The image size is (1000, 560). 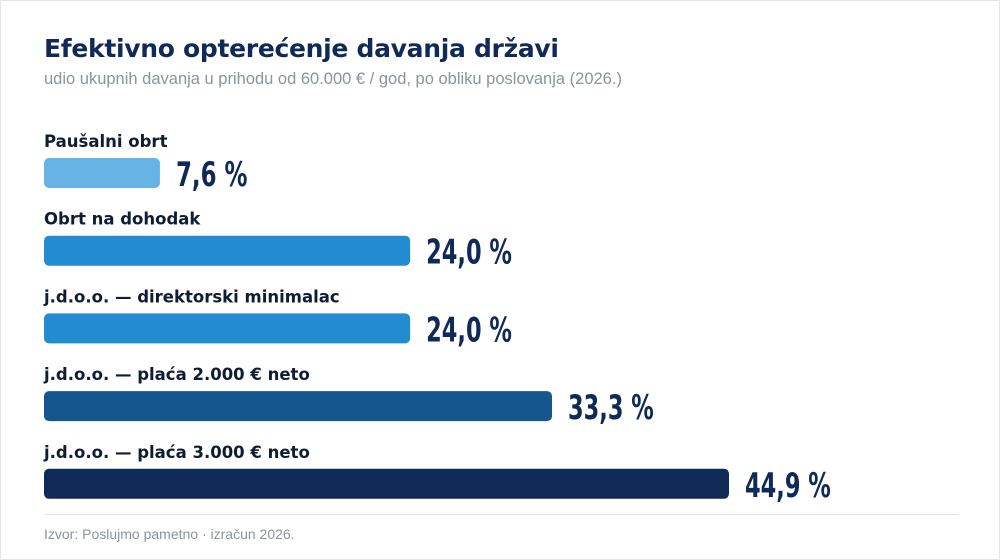 What do you see at coordinates (301, 48) in the screenshot?
I see `chart-title: Efektivno opterećenje davanja državi` at bounding box center [301, 48].